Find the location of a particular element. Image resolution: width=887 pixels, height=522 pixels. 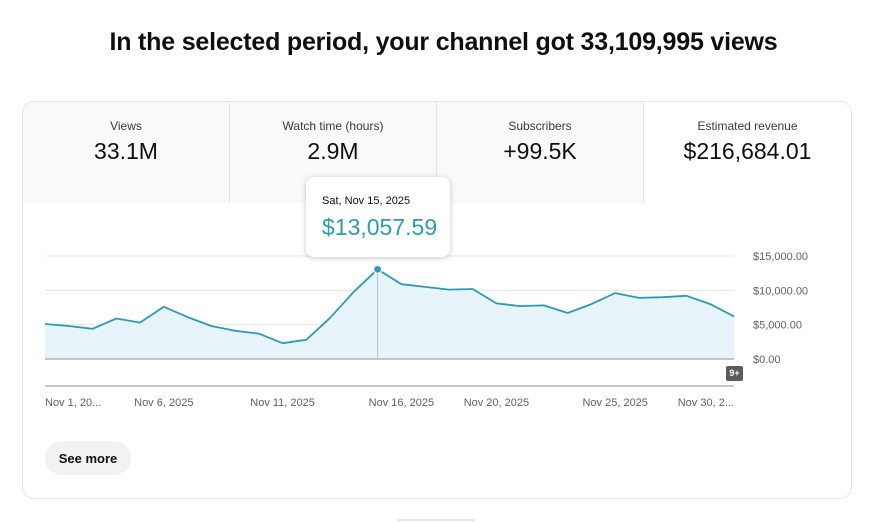

metric-value: +99.5K is located at coordinates (540, 151).